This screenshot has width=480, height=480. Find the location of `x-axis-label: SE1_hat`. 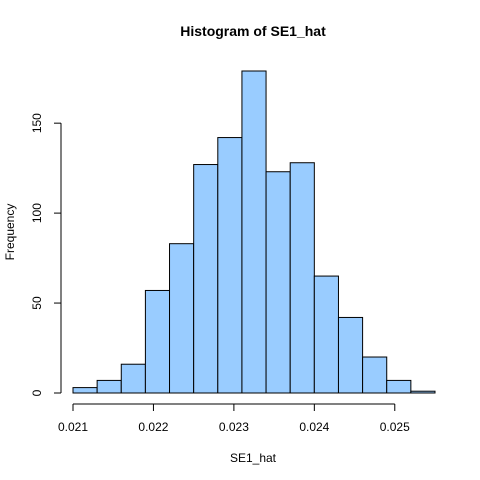

x-axis-label: SE1_hat is located at coordinates (253, 458).